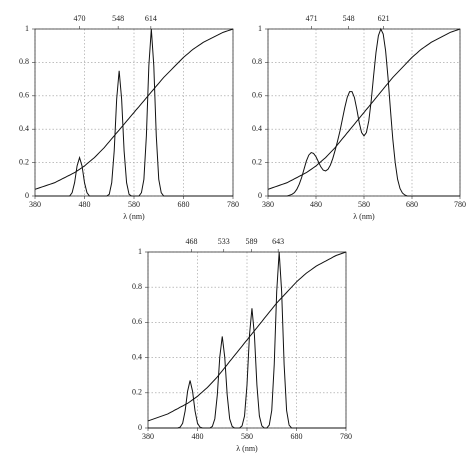 This screenshot has height=474, width=474. Describe the element at coordinates (224, 241) in the screenshot. I see `top-tick-label: 533` at that location.